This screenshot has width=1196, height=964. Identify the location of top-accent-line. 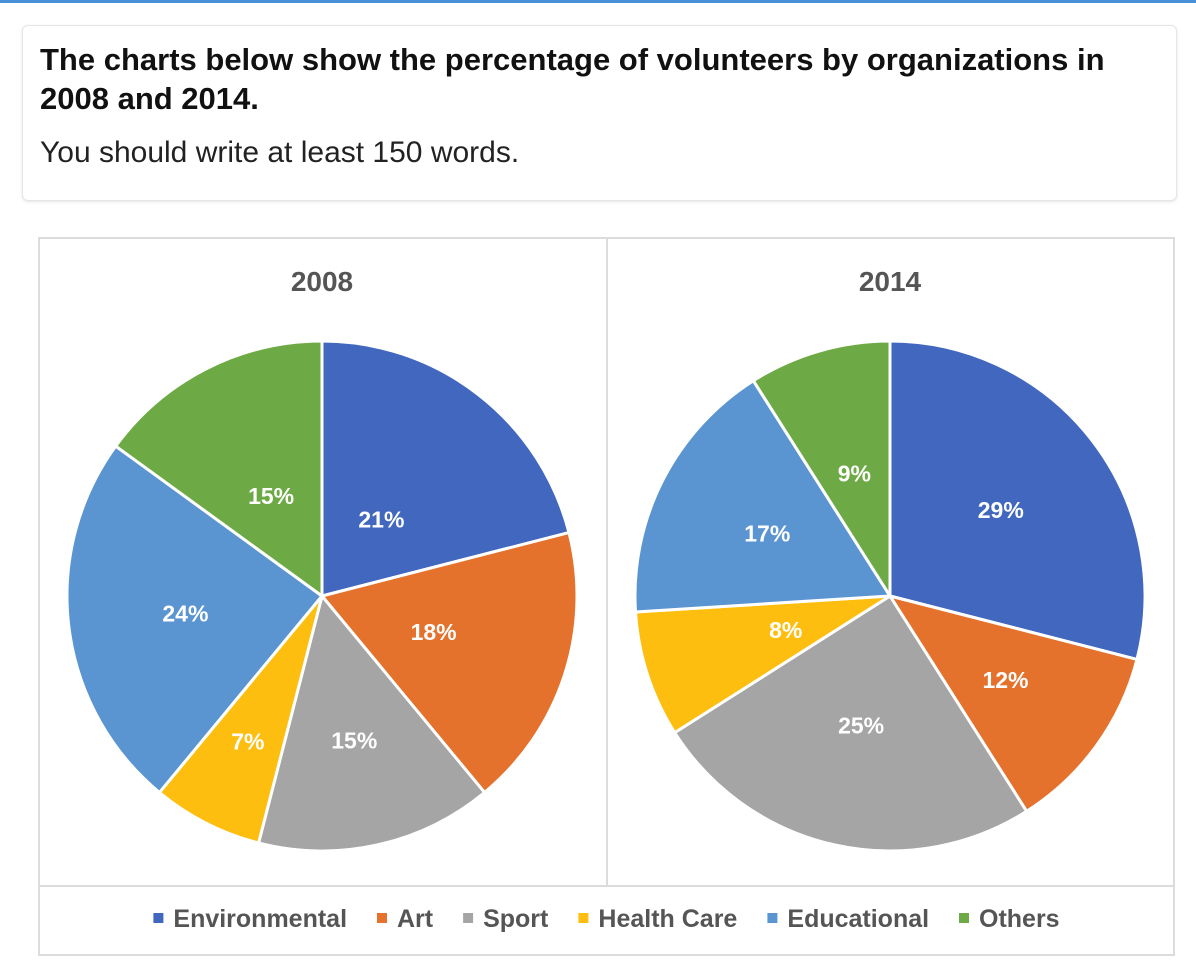
(598, 1).